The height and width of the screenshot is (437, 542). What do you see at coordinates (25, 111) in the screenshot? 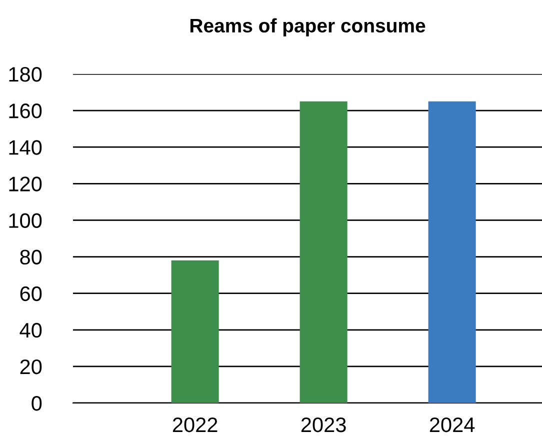
I see `y-tick-label: 160` at bounding box center [25, 111].